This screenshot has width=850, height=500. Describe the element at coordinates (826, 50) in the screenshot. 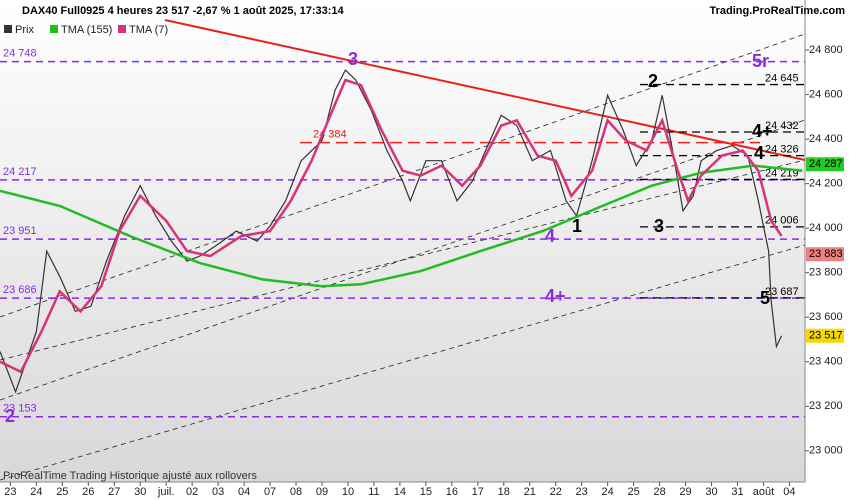

I see `y-tick-label: 24 800` at that location.